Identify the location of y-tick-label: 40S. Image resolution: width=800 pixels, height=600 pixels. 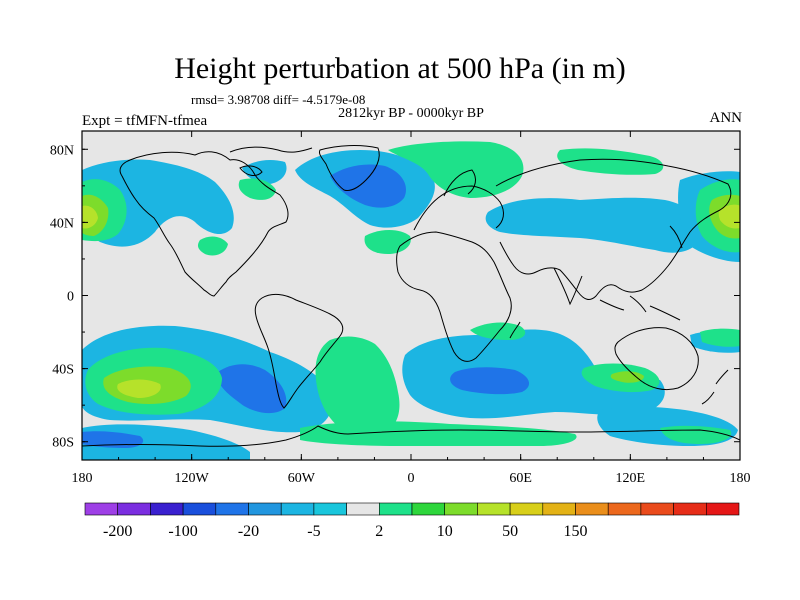
(63, 370).